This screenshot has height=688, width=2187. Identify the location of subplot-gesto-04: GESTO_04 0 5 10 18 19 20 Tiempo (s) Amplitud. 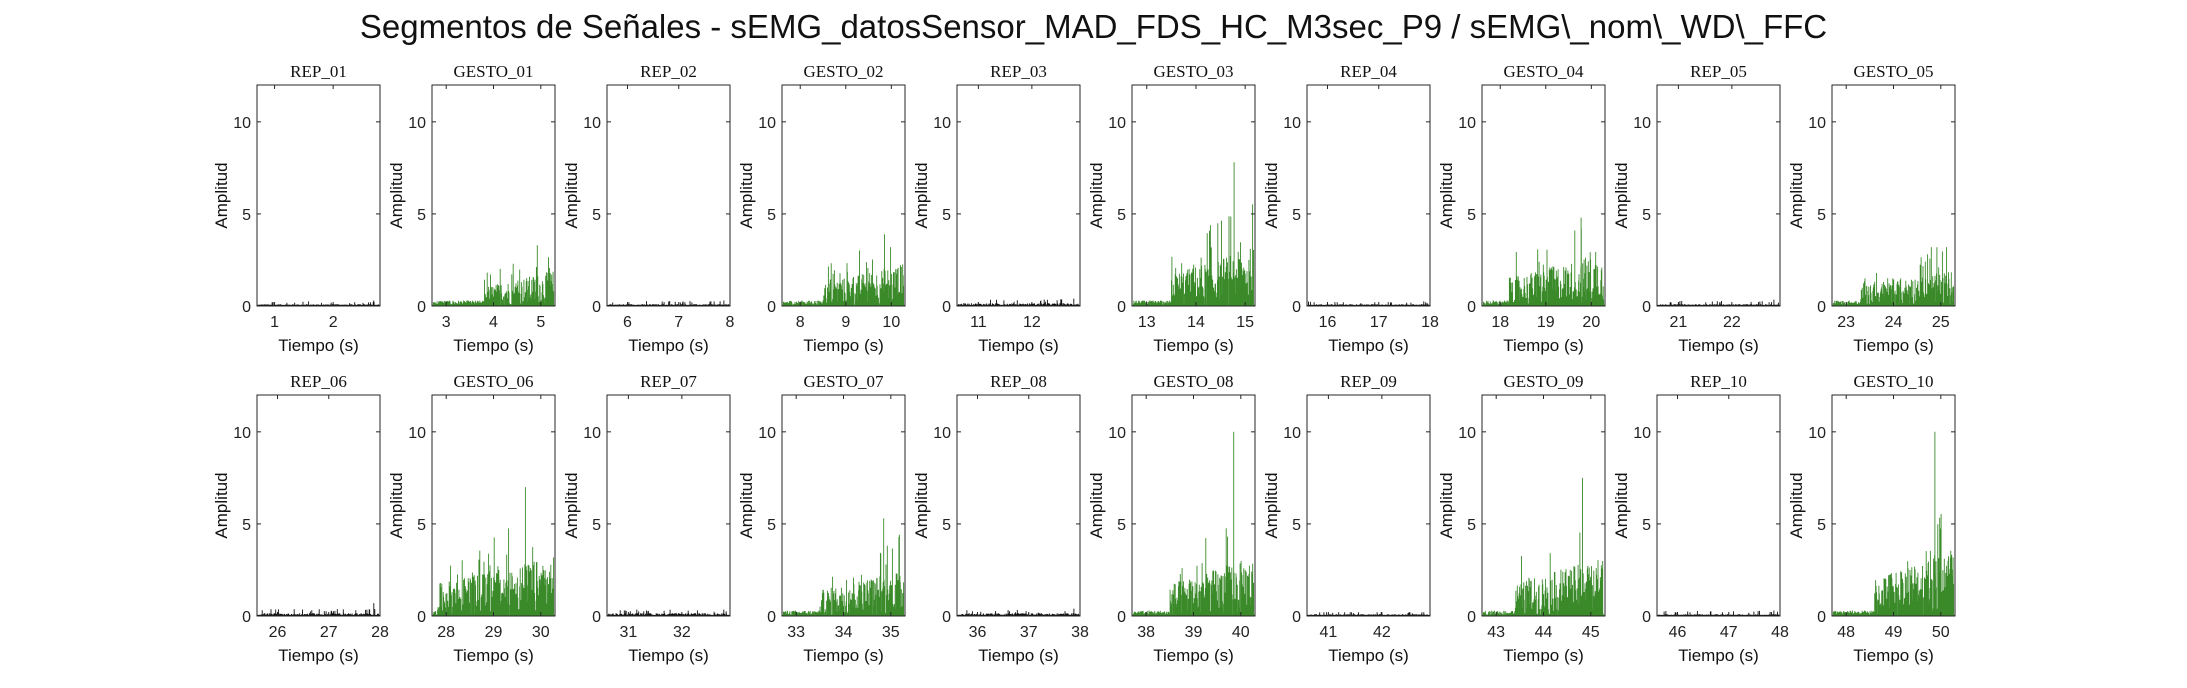
(1521, 208).